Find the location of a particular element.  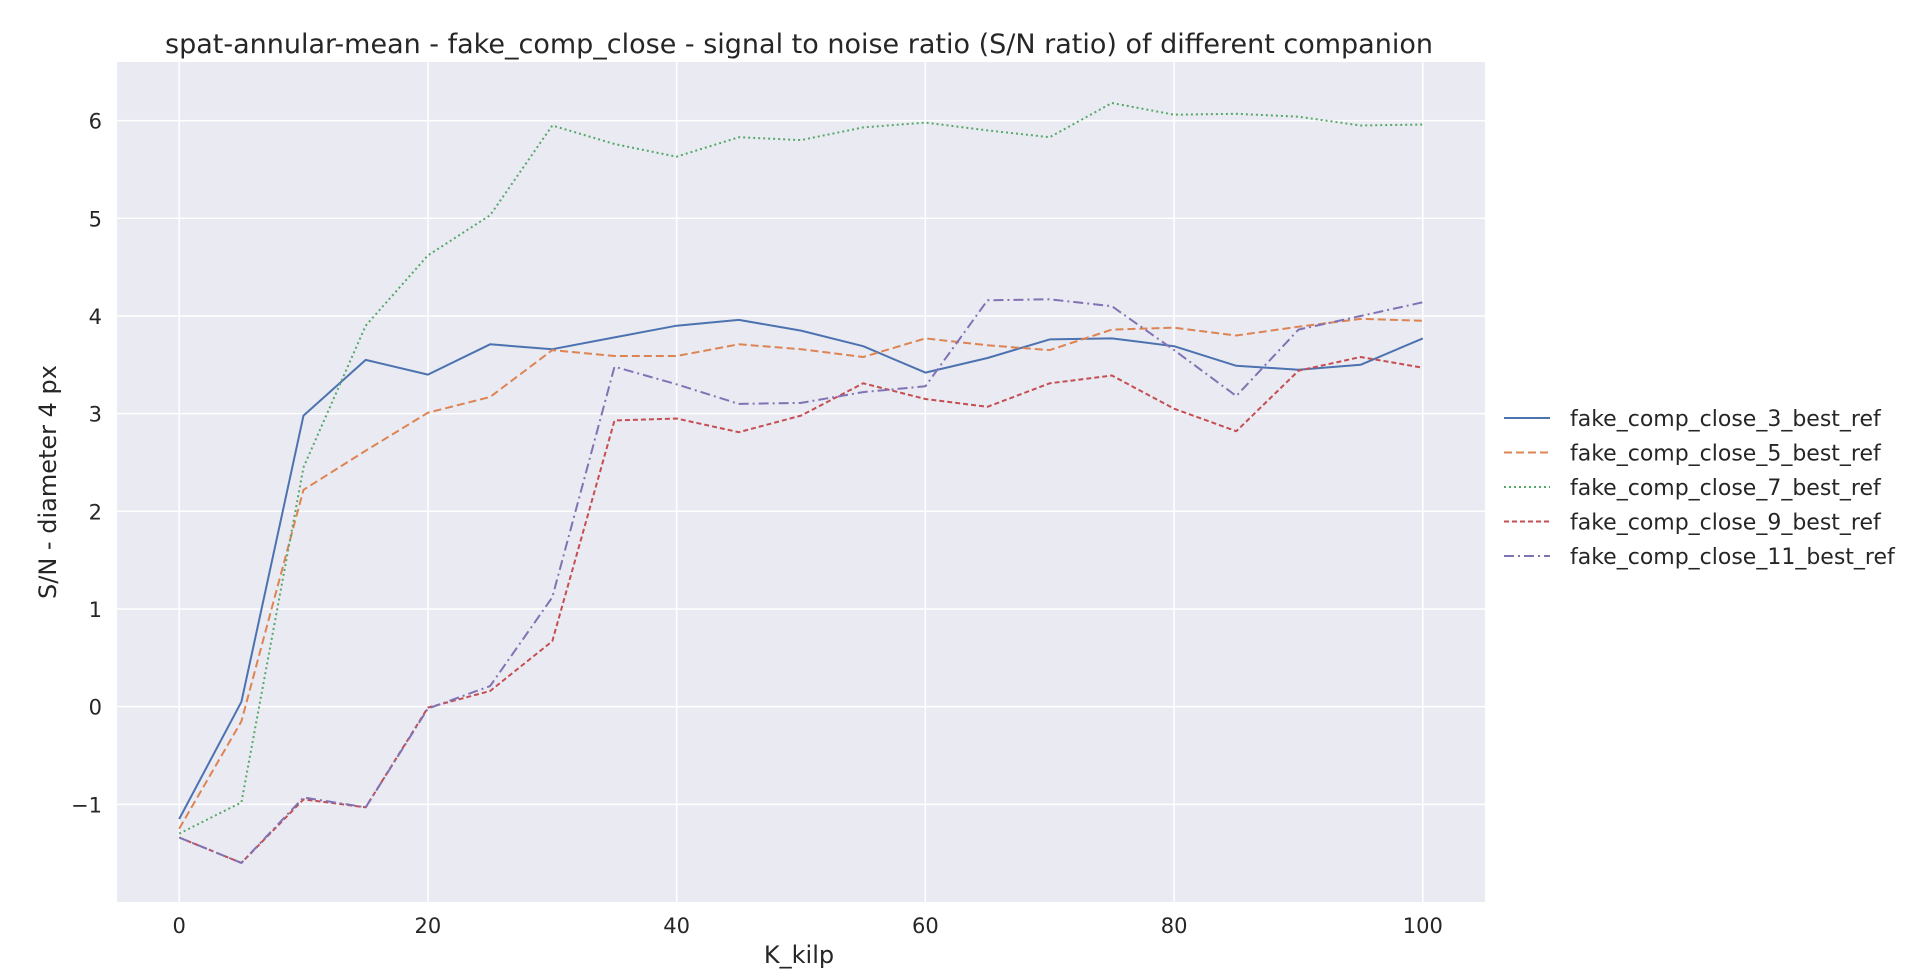

y-tick-label: 0 is located at coordinates (95, 708).